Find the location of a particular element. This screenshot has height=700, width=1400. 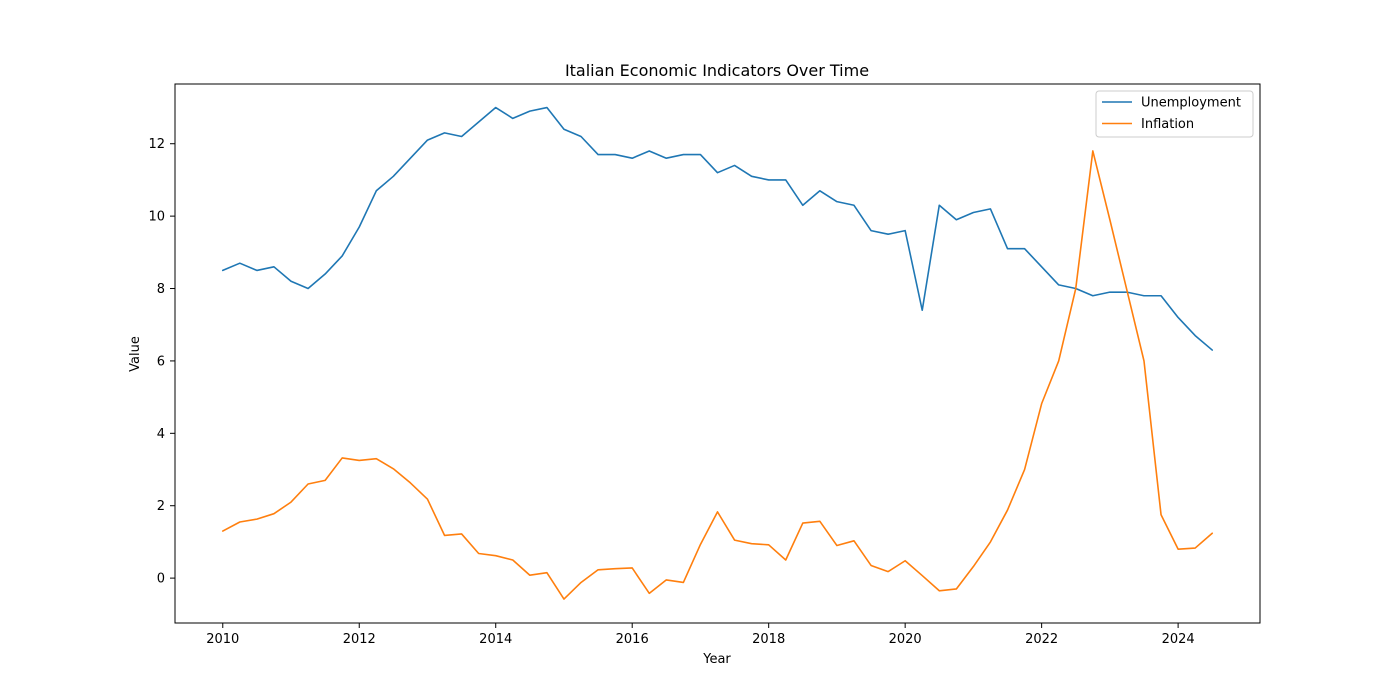

y-tick-label: 2 is located at coordinates (161, 506).